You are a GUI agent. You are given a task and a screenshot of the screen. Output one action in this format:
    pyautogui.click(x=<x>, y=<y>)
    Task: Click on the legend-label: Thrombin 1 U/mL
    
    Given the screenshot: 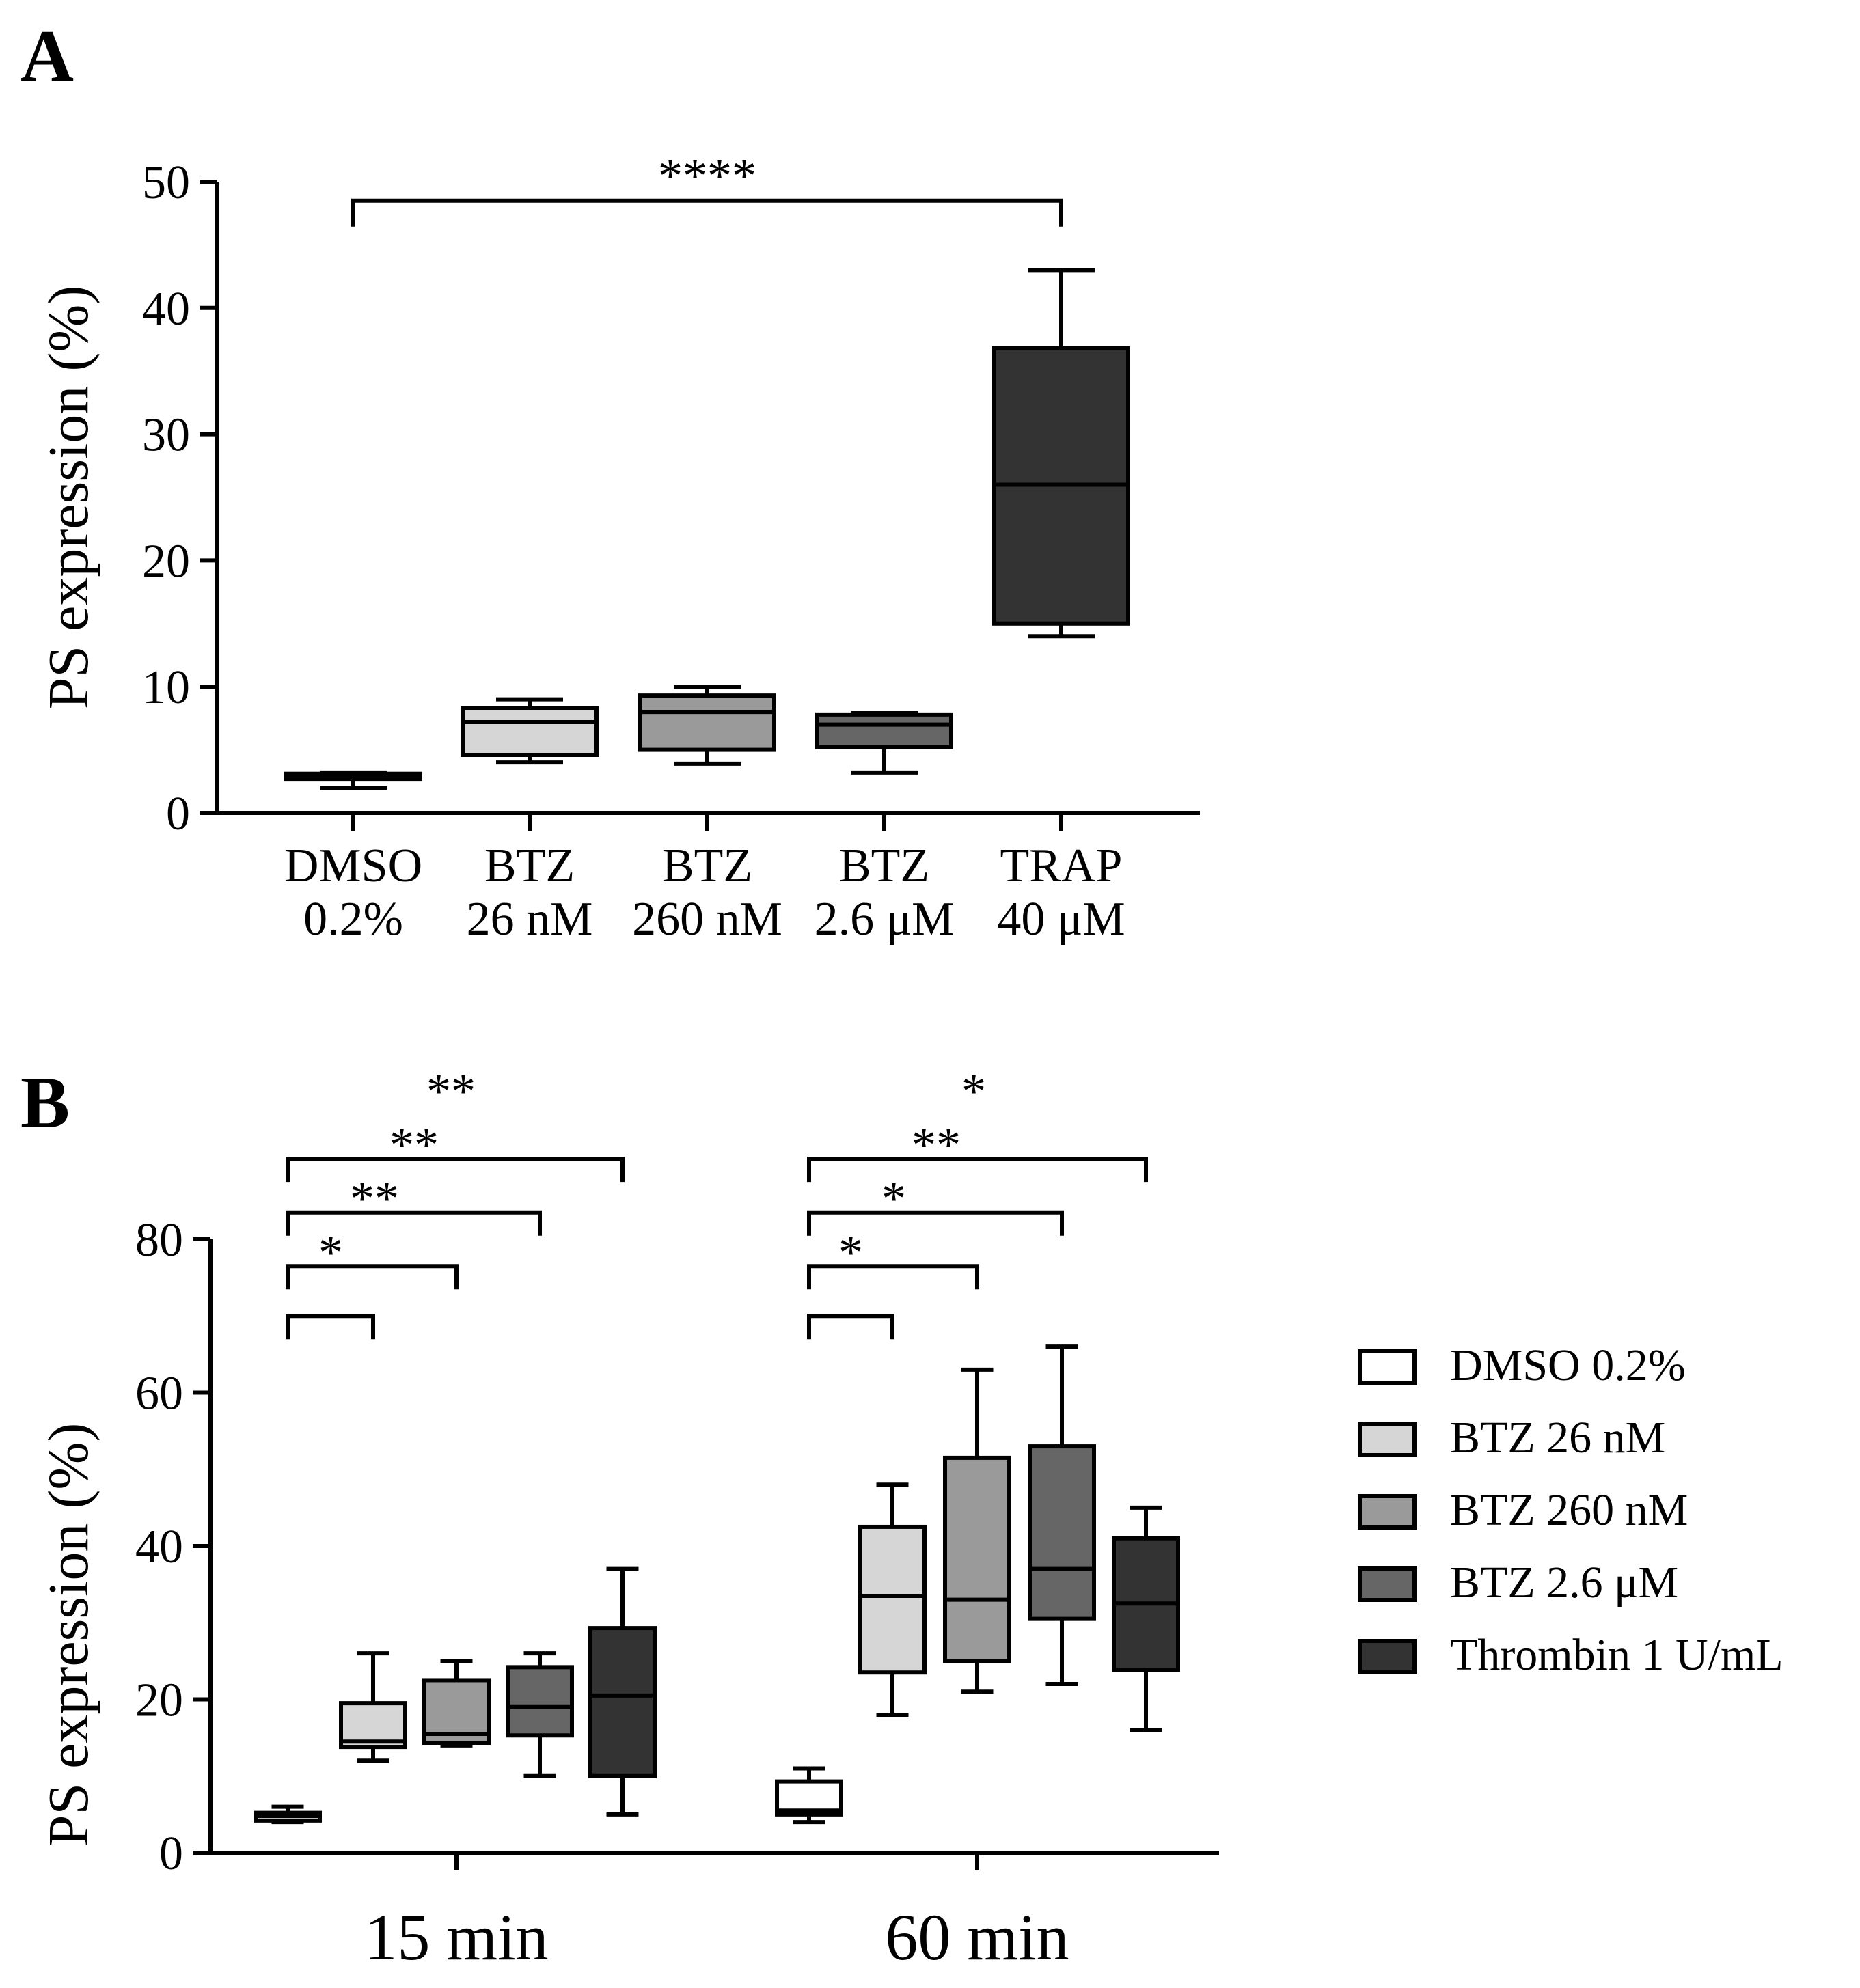 What is the action you would take?
    pyautogui.click(x=1617, y=1655)
    